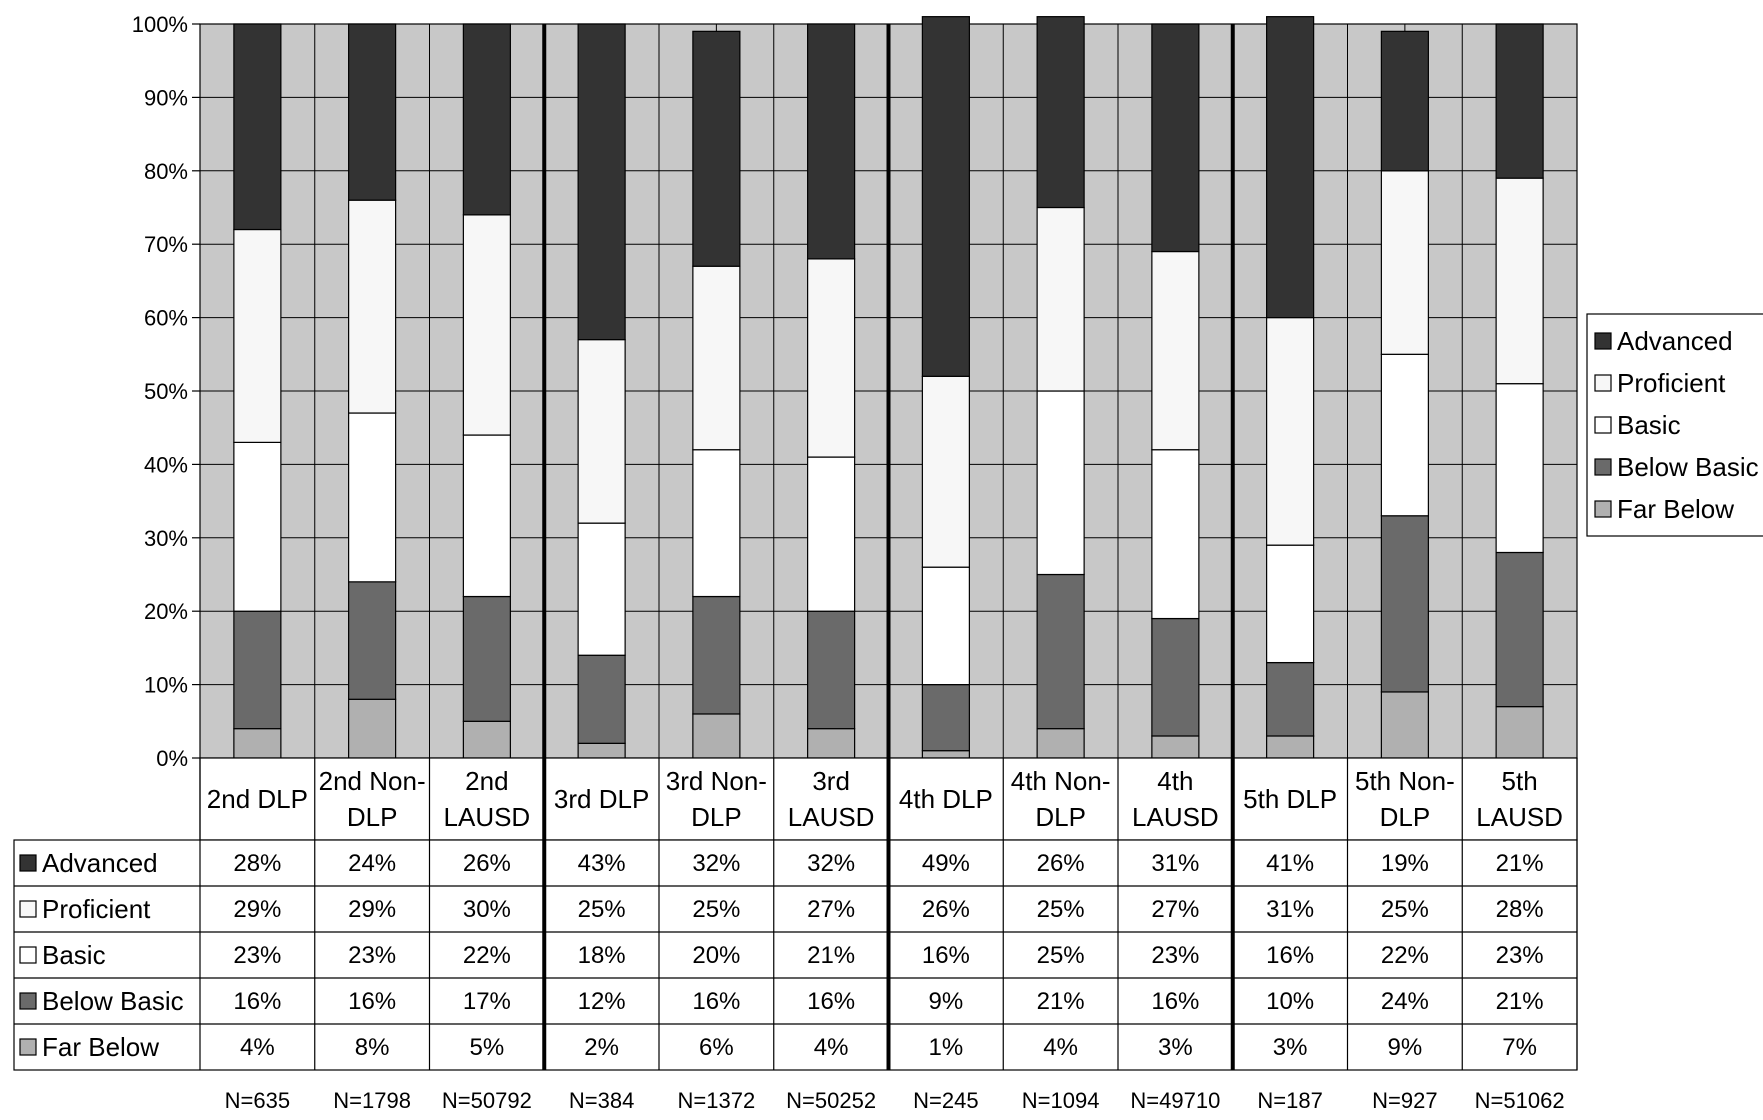 Image resolution: width=1763 pixels, height=1120 pixels. Describe the element at coordinates (487, 1001) in the screenshot. I see `cell-value: 17%` at that location.